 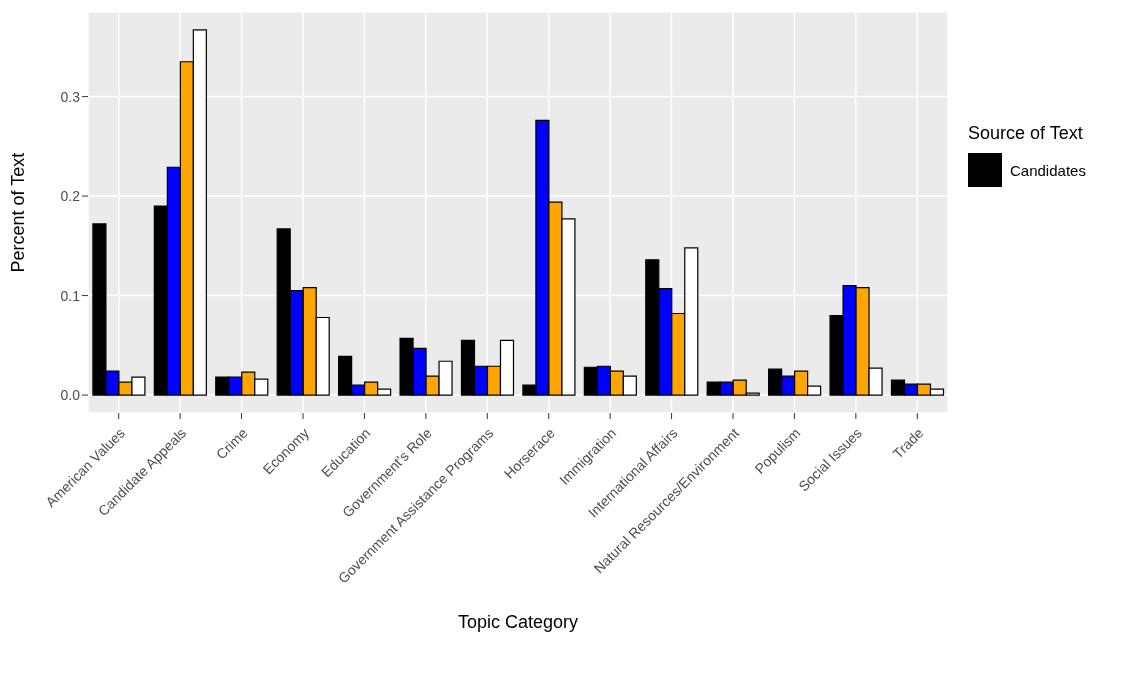 What do you see at coordinates (18, 212) in the screenshot?
I see `y-axis-title: Percent of Text` at bounding box center [18, 212].